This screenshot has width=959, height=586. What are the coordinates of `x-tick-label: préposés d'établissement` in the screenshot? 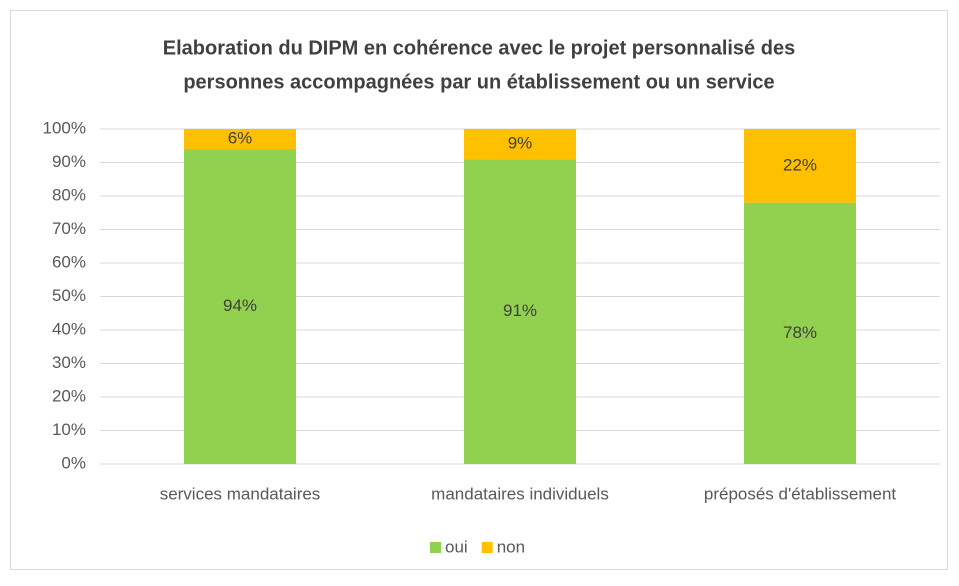 It's located at (800, 493).